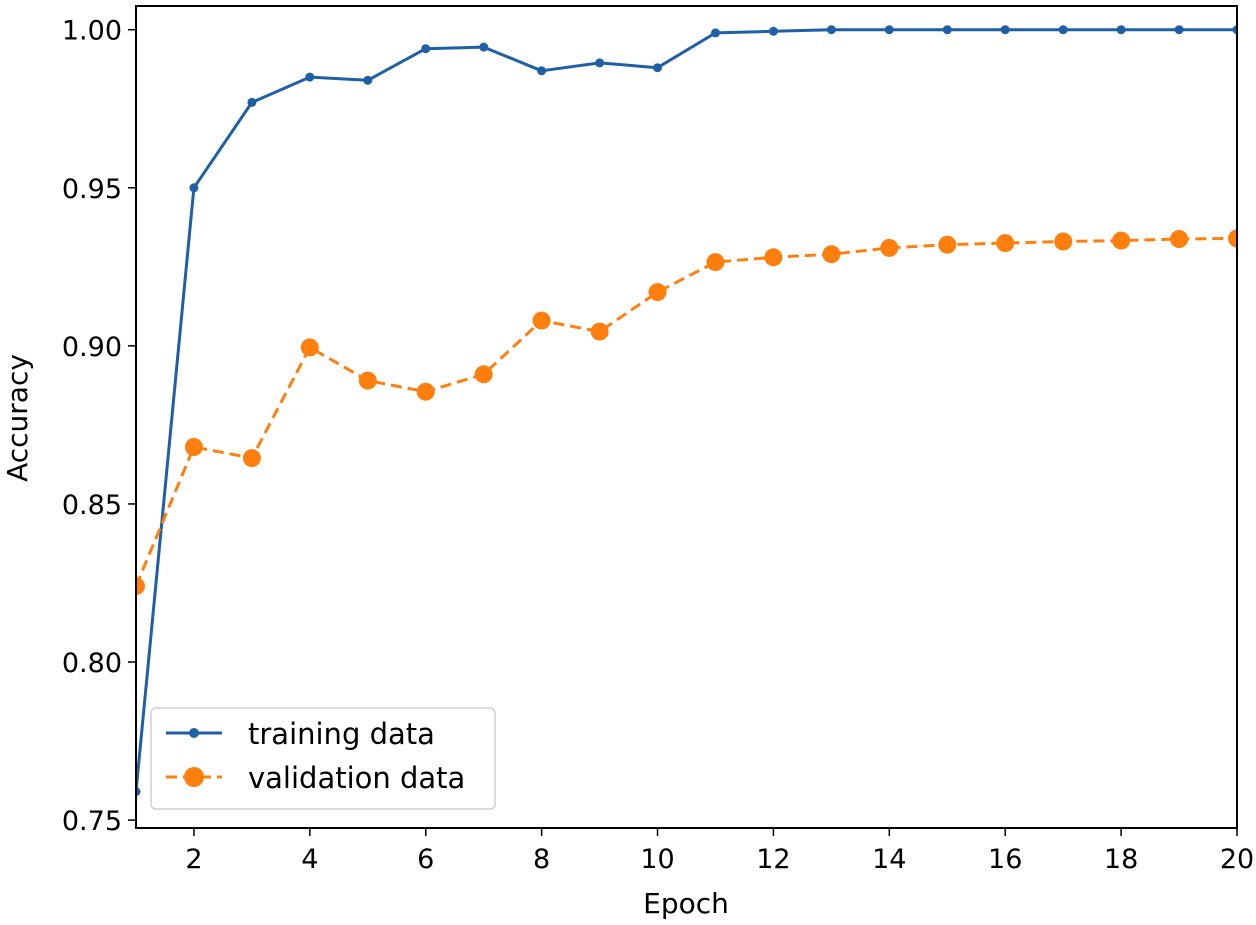 The width and height of the screenshot is (1256, 925). Describe the element at coordinates (92, 821) in the screenshot. I see `y-tick-label: 0.75` at that location.